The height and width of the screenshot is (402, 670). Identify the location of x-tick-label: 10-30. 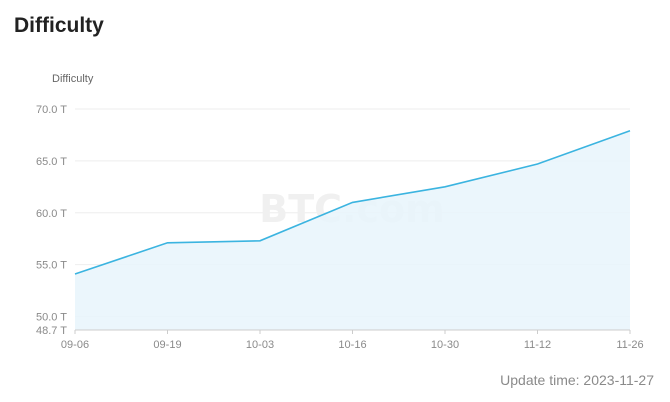
(445, 345).